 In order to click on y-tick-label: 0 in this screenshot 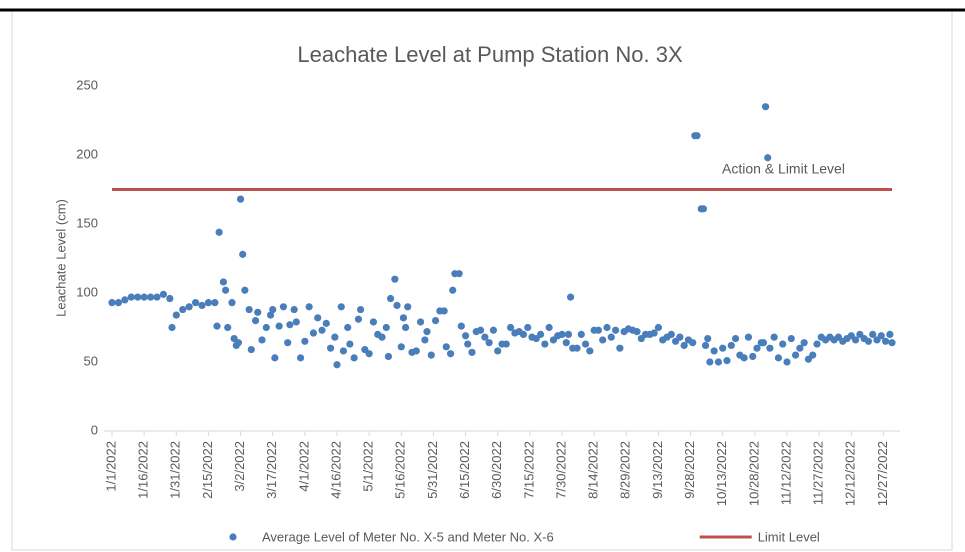, I will do `click(94, 429)`.